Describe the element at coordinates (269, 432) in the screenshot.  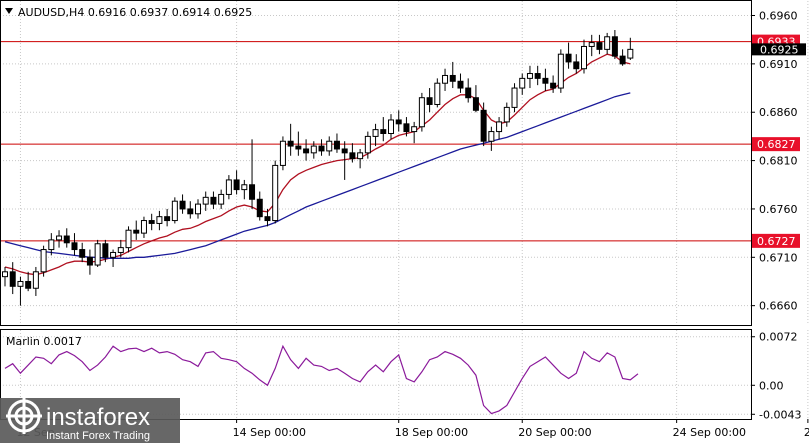
I see `x-tick-label: 14 Sep 00:00` at that location.